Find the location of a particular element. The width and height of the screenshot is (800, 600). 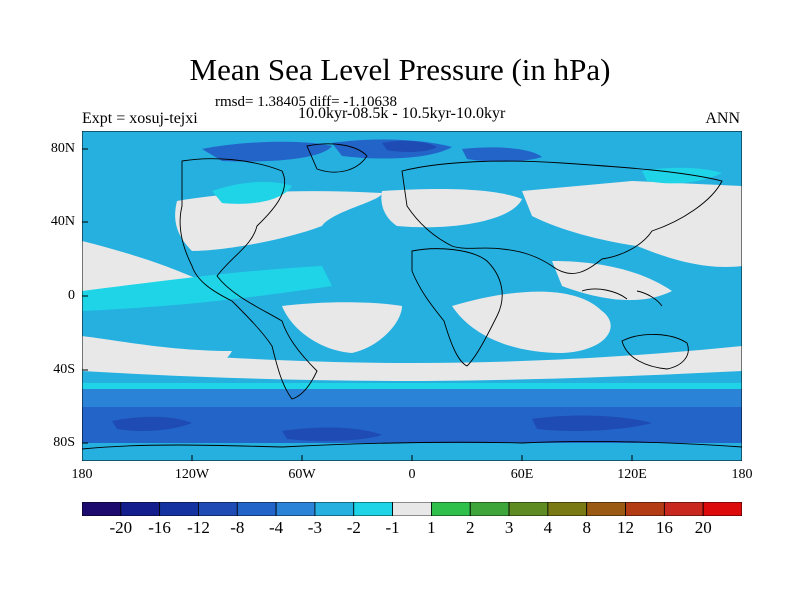

colorbar-label: 12 is located at coordinates (625, 527).